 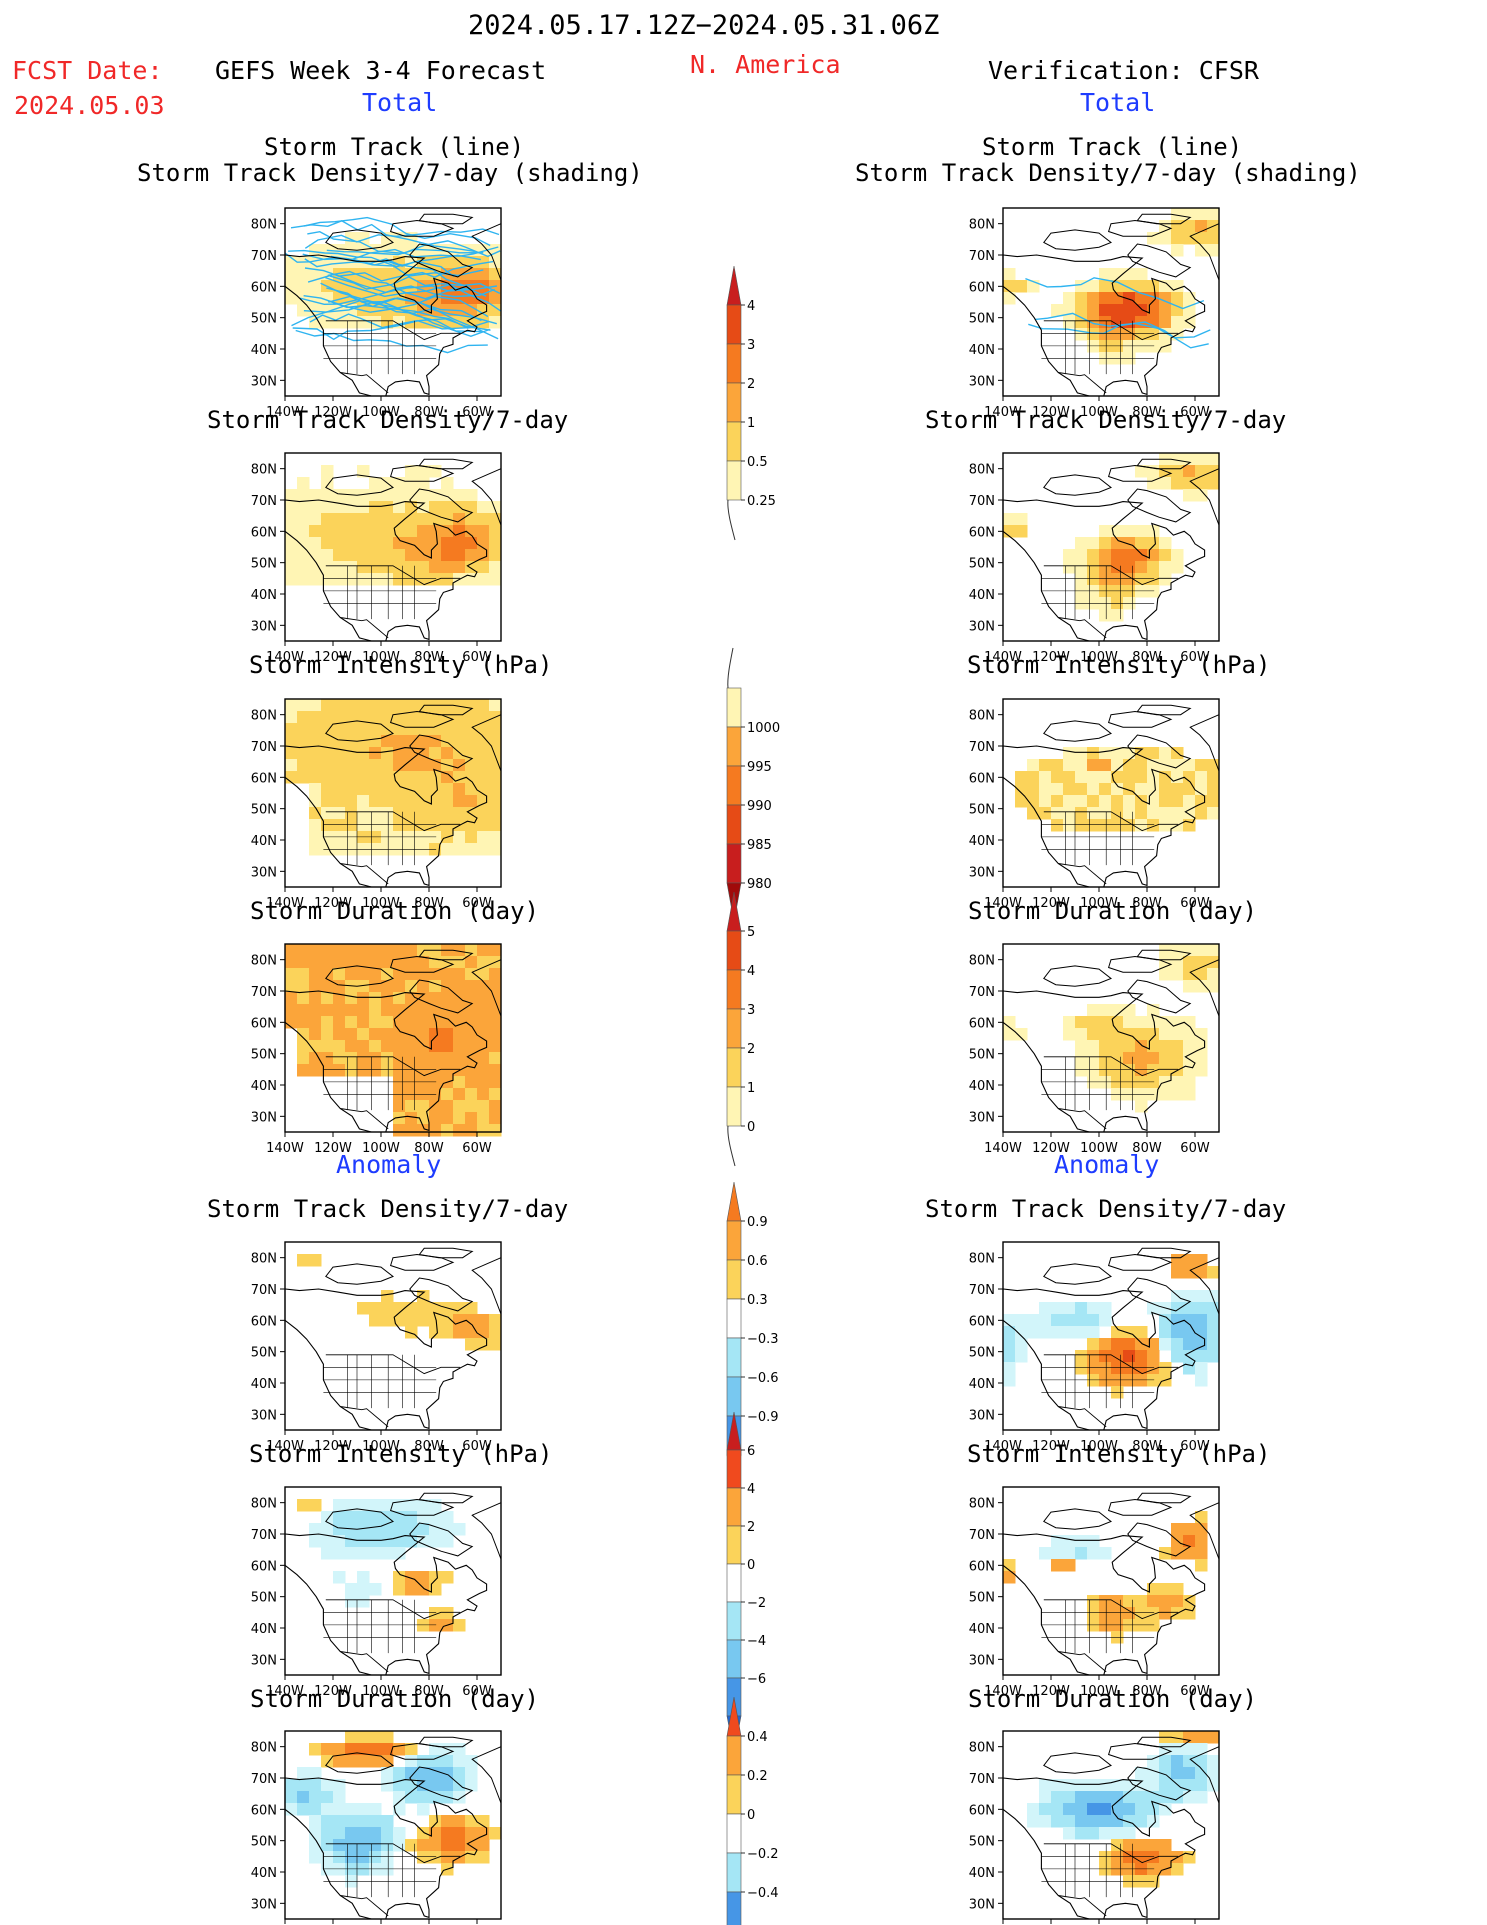 What do you see at coordinates (763, 1893) in the screenshot?
I see `colorbar-label: −0.4` at bounding box center [763, 1893].